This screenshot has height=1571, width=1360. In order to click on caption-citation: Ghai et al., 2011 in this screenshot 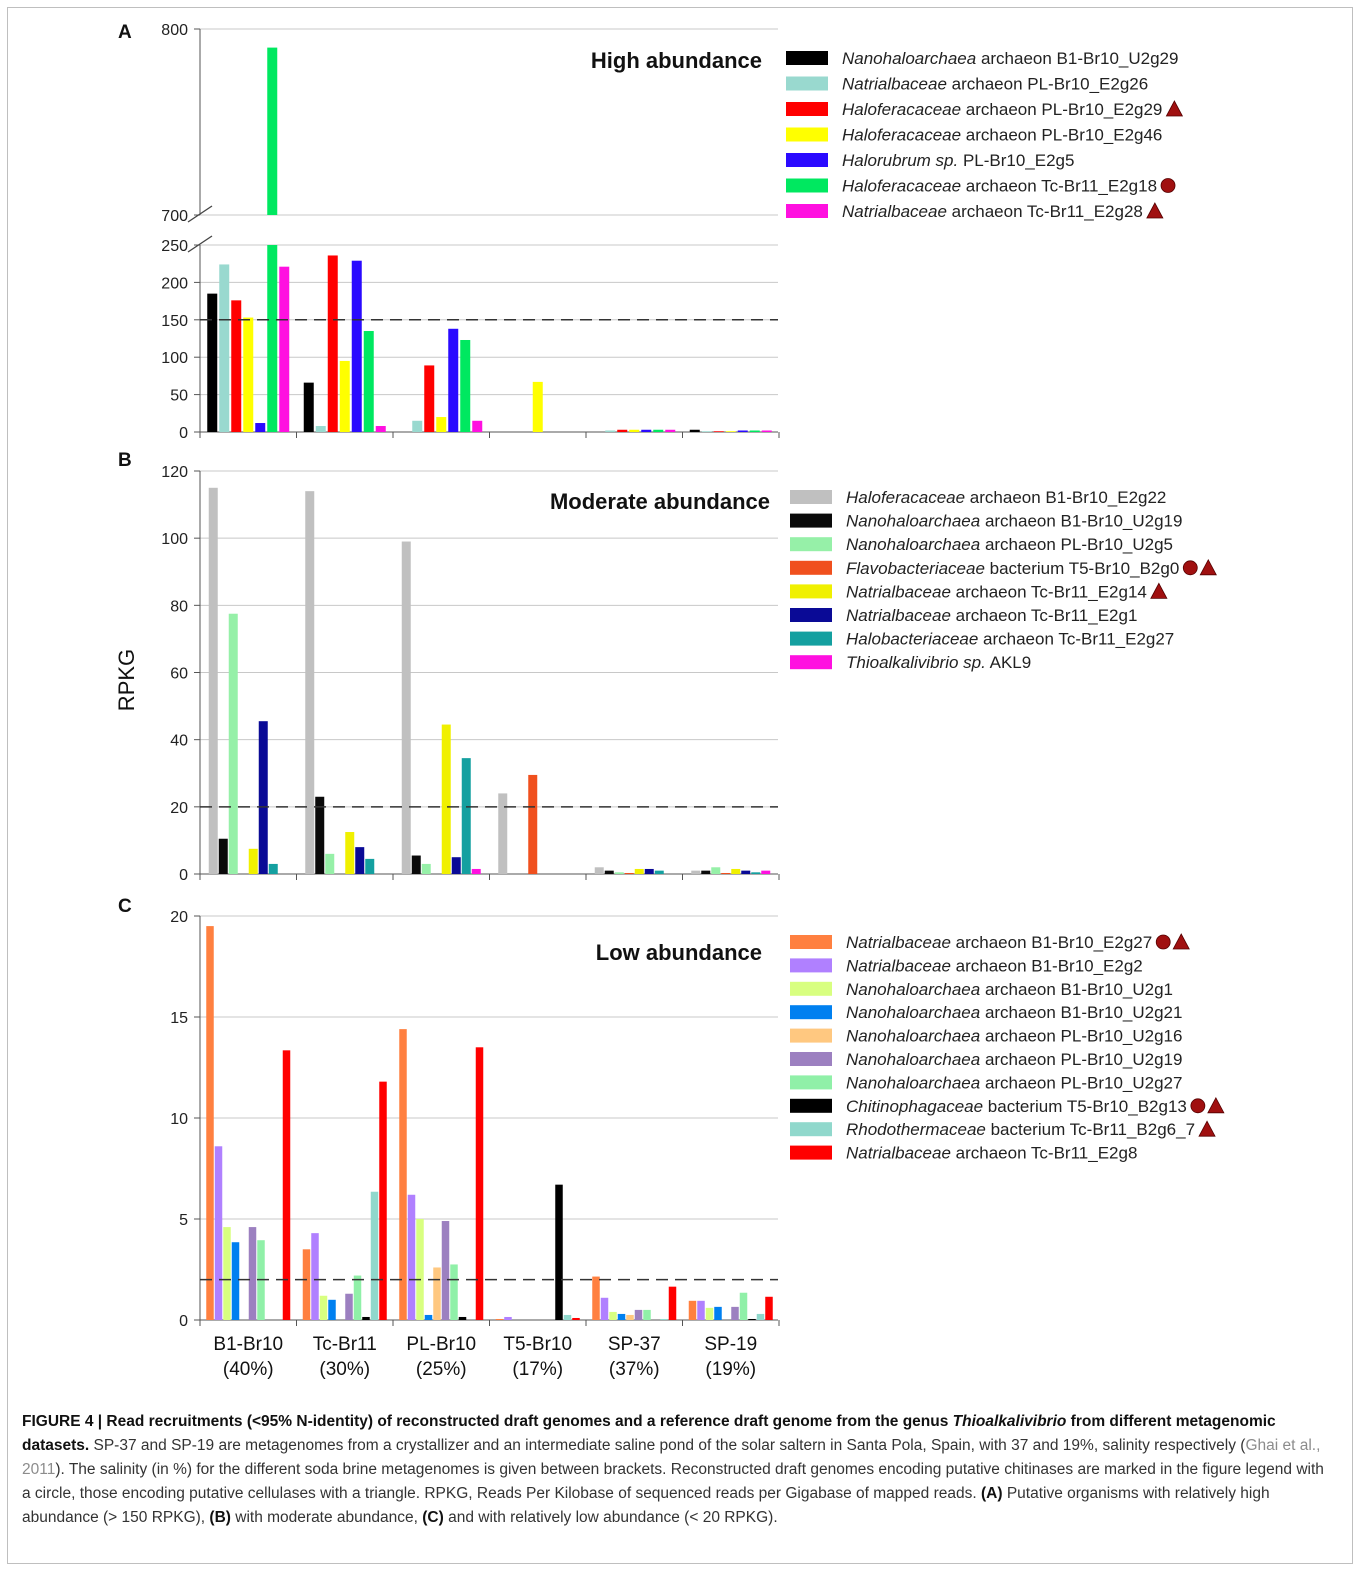, I will do `click(671, 1457)`.